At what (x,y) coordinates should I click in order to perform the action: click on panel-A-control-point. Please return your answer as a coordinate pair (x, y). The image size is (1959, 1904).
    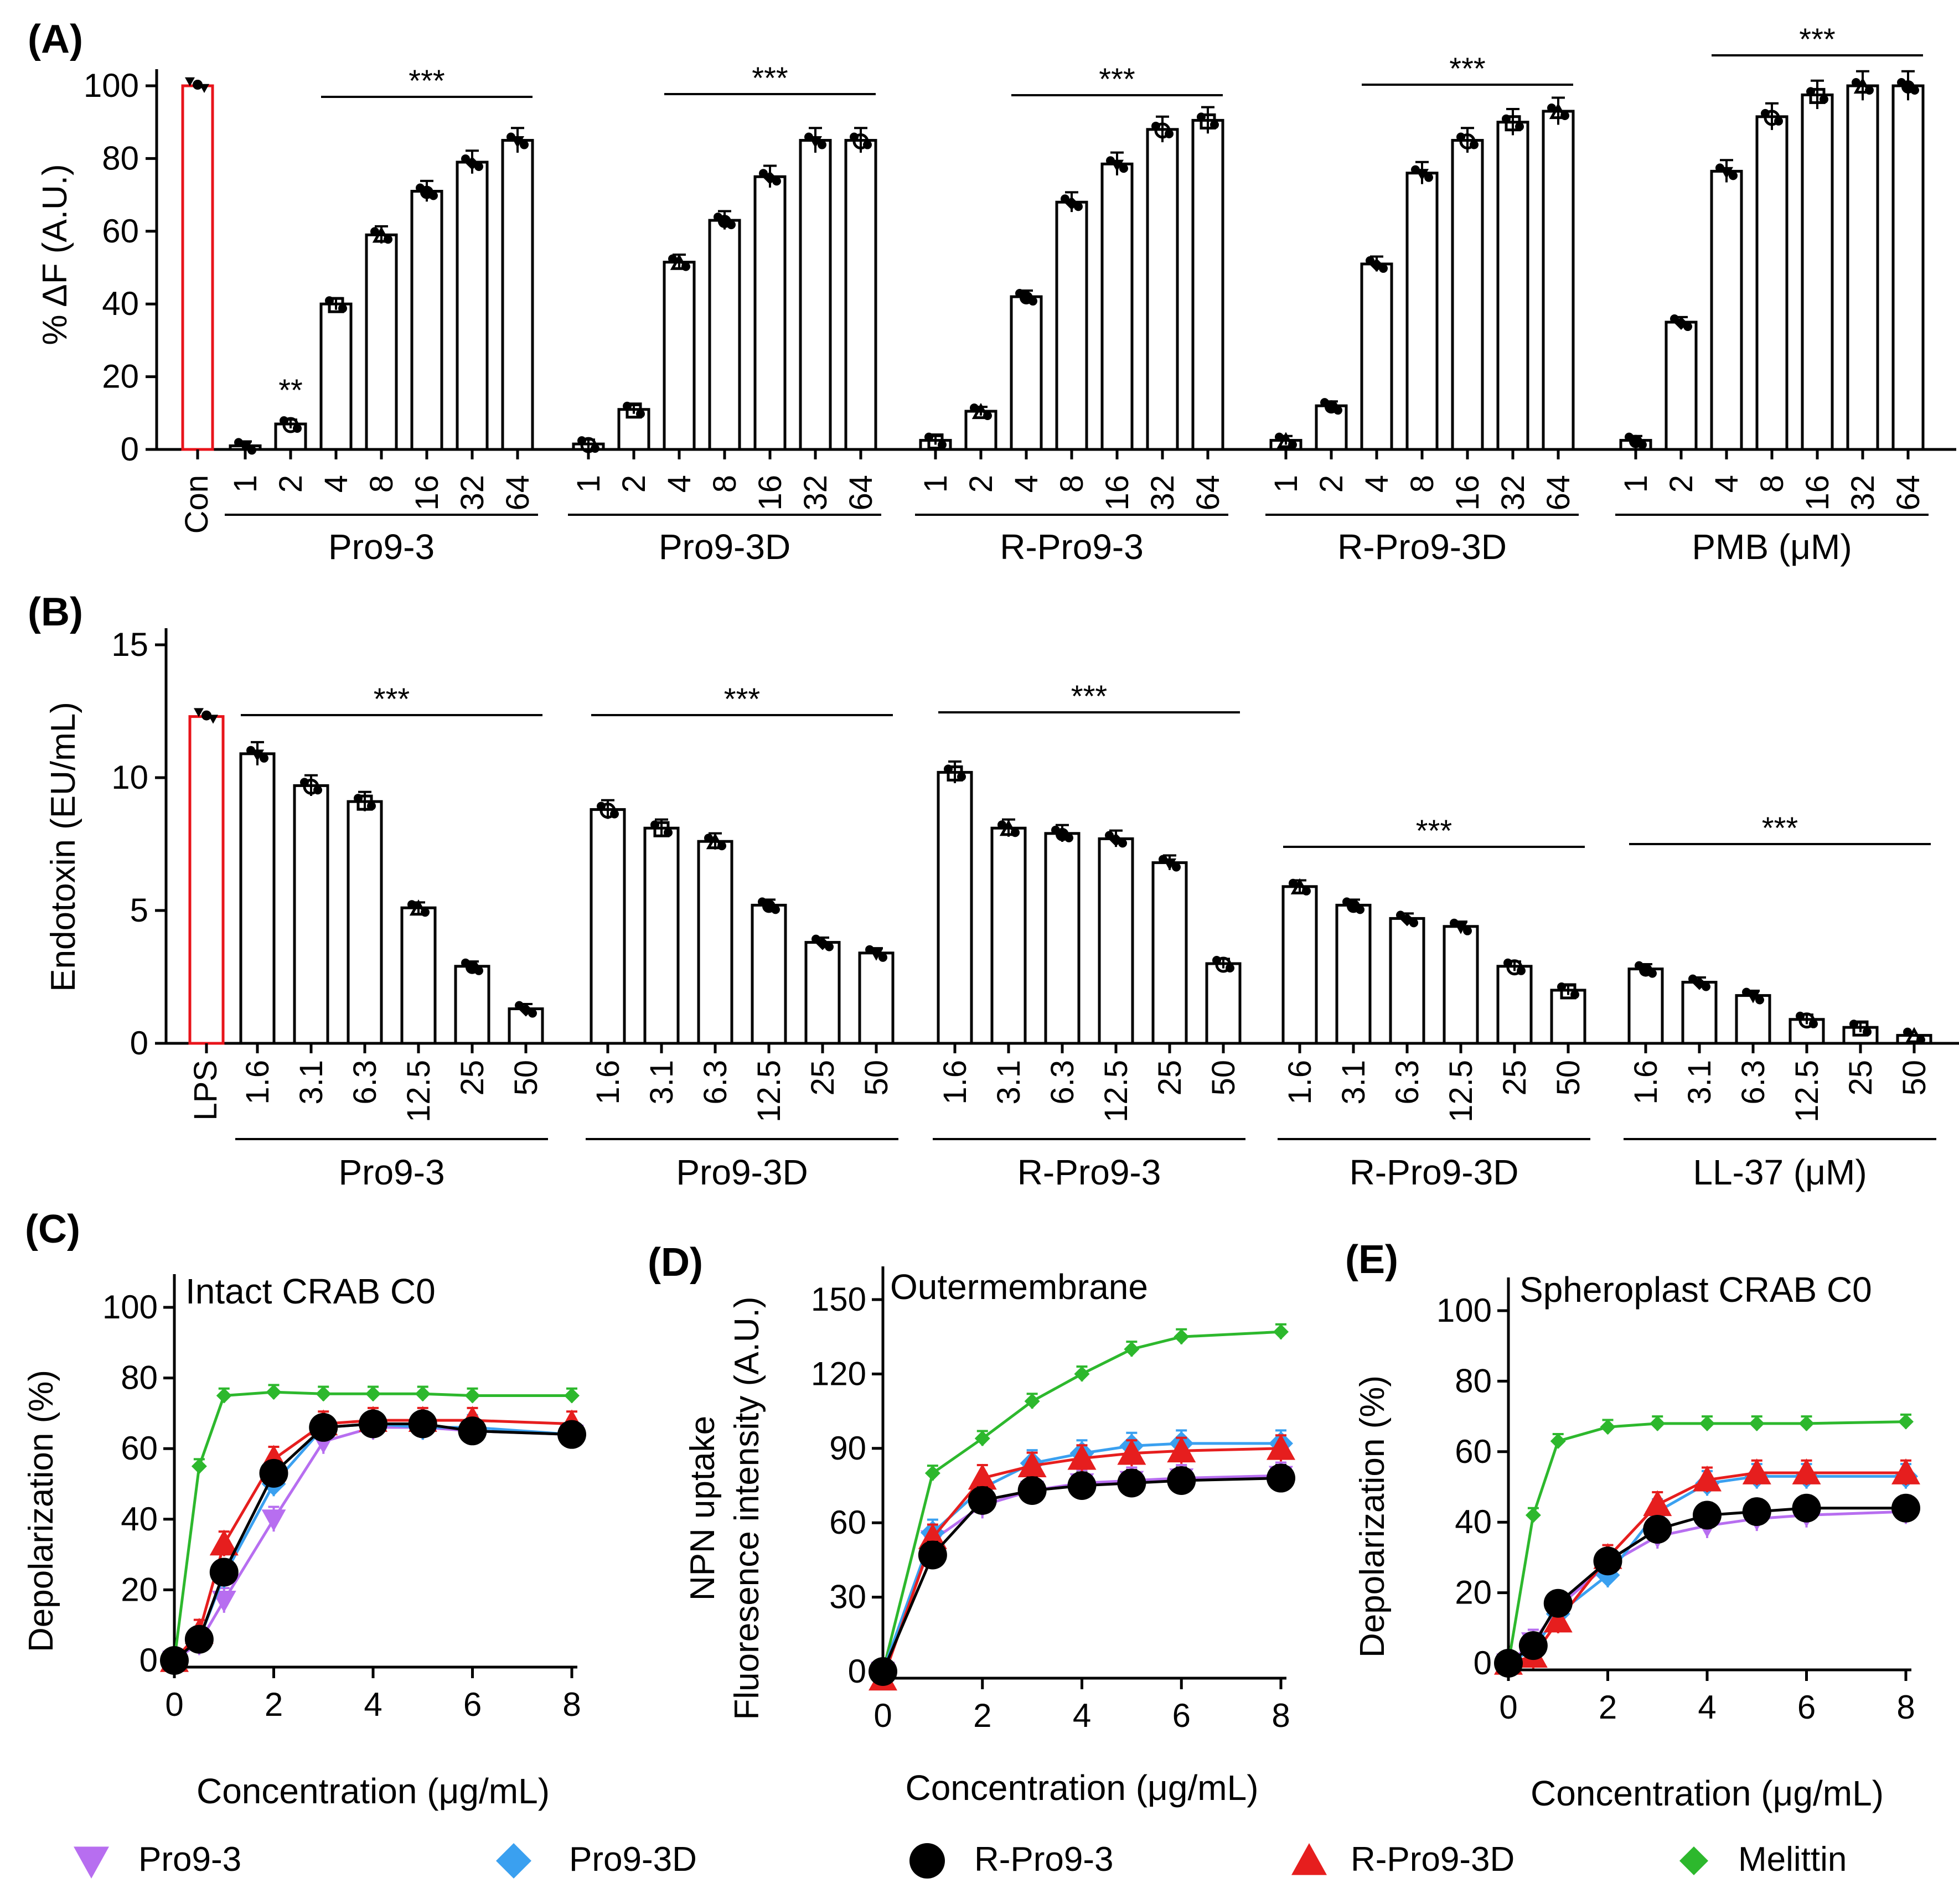
    Looking at the image, I should click on (204, 88).